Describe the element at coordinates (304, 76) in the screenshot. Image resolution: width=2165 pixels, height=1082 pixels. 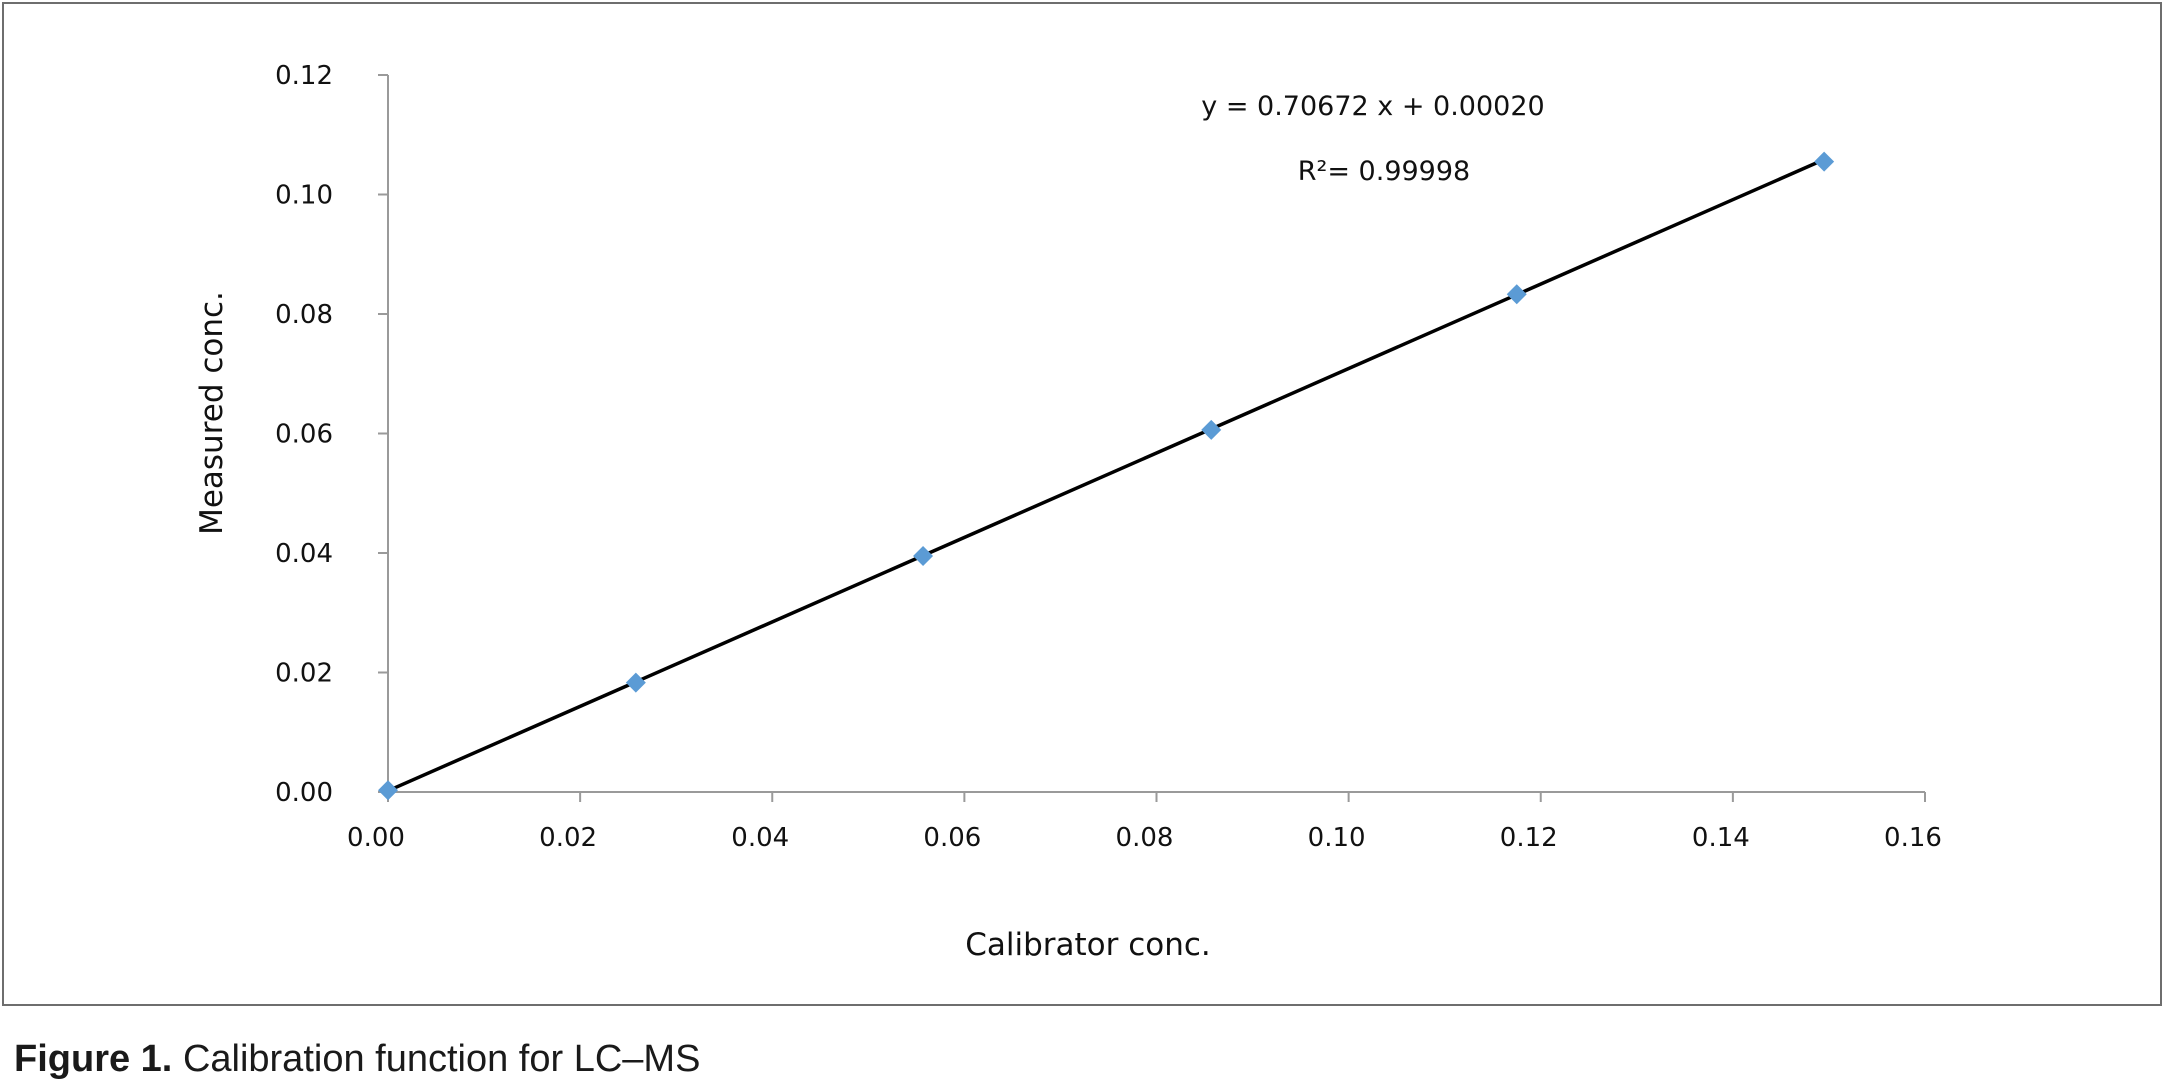
I see `y-tick-label: 0.12` at that location.